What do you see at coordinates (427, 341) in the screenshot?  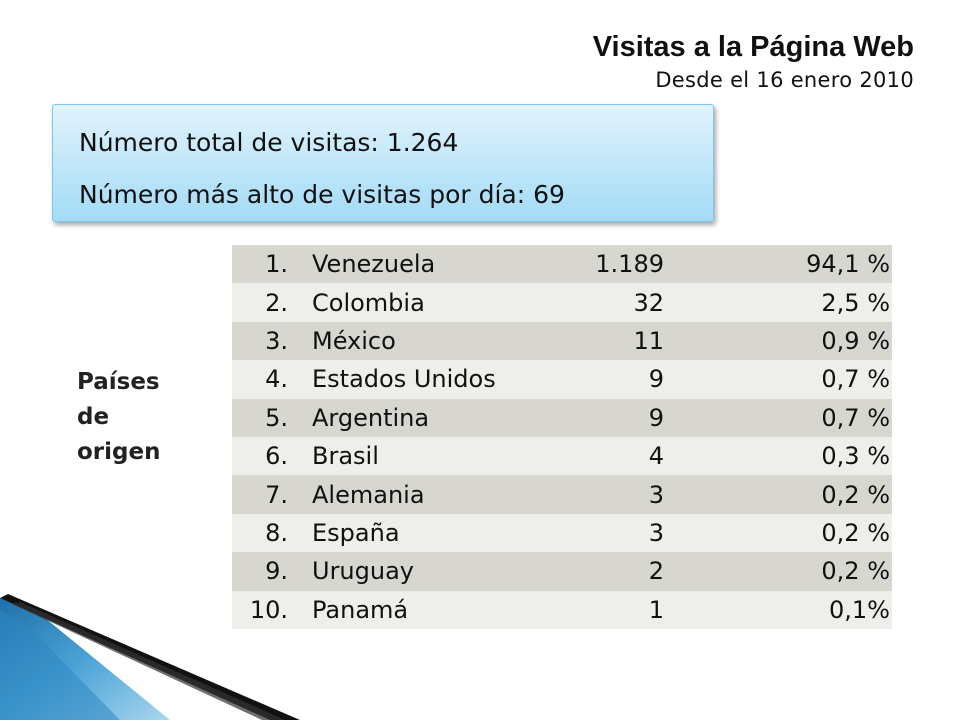 I see `country-name-cell: México` at bounding box center [427, 341].